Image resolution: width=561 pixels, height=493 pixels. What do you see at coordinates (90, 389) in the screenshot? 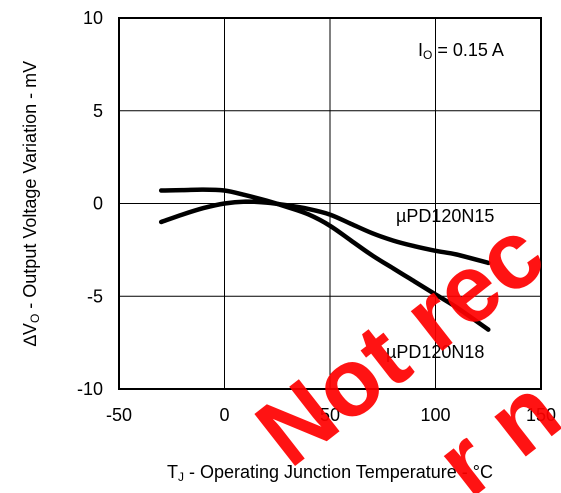
I see `y-tick-label: -10` at bounding box center [90, 389].